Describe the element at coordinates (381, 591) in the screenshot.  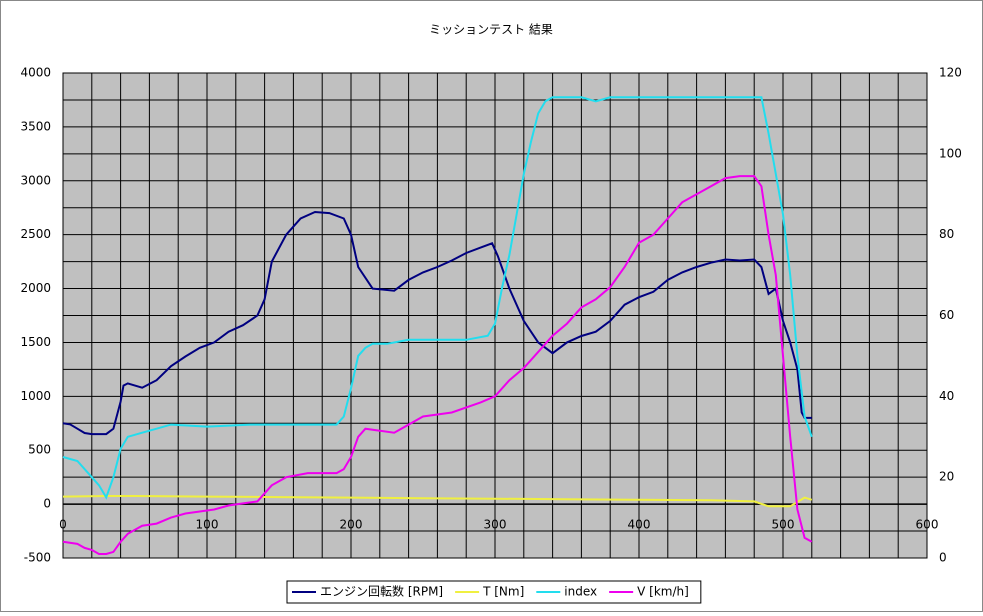
I see `legend-label: エンジン回転数 [RPM]` at that location.